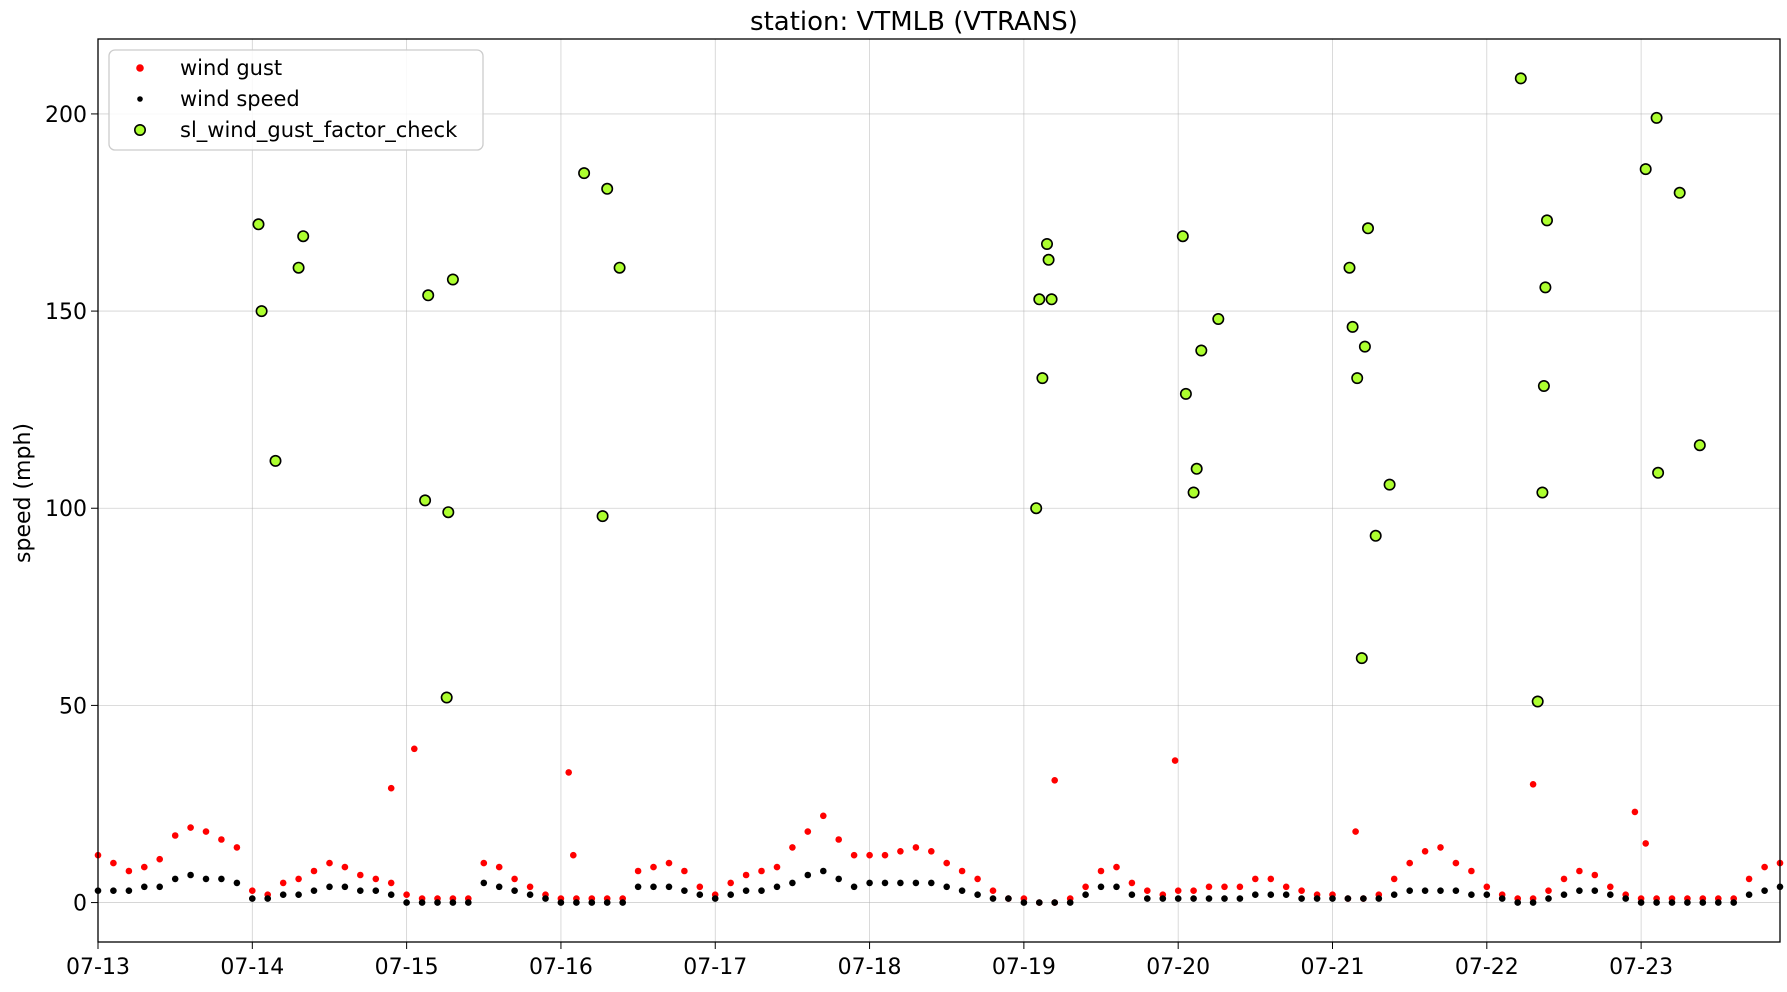  What do you see at coordinates (1024, 967) in the screenshot?
I see `x-tick-label: 07-19` at bounding box center [1024, 967].